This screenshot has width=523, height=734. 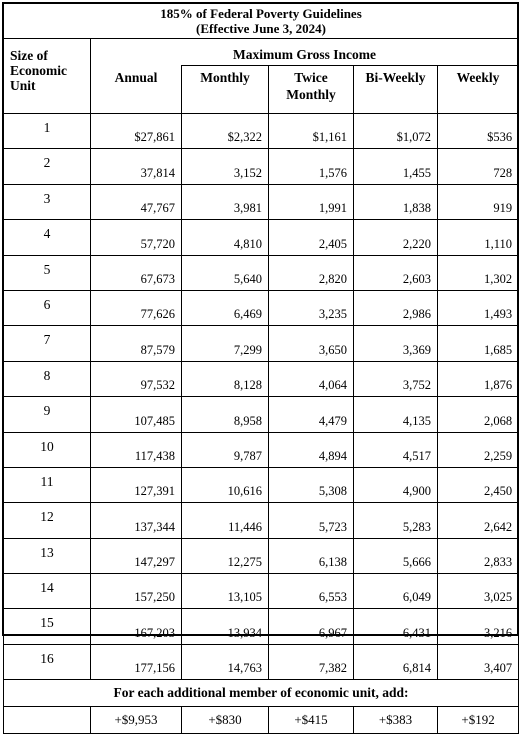 I want to click on monthly-cell: 13,934, so click(x=225, y=626).